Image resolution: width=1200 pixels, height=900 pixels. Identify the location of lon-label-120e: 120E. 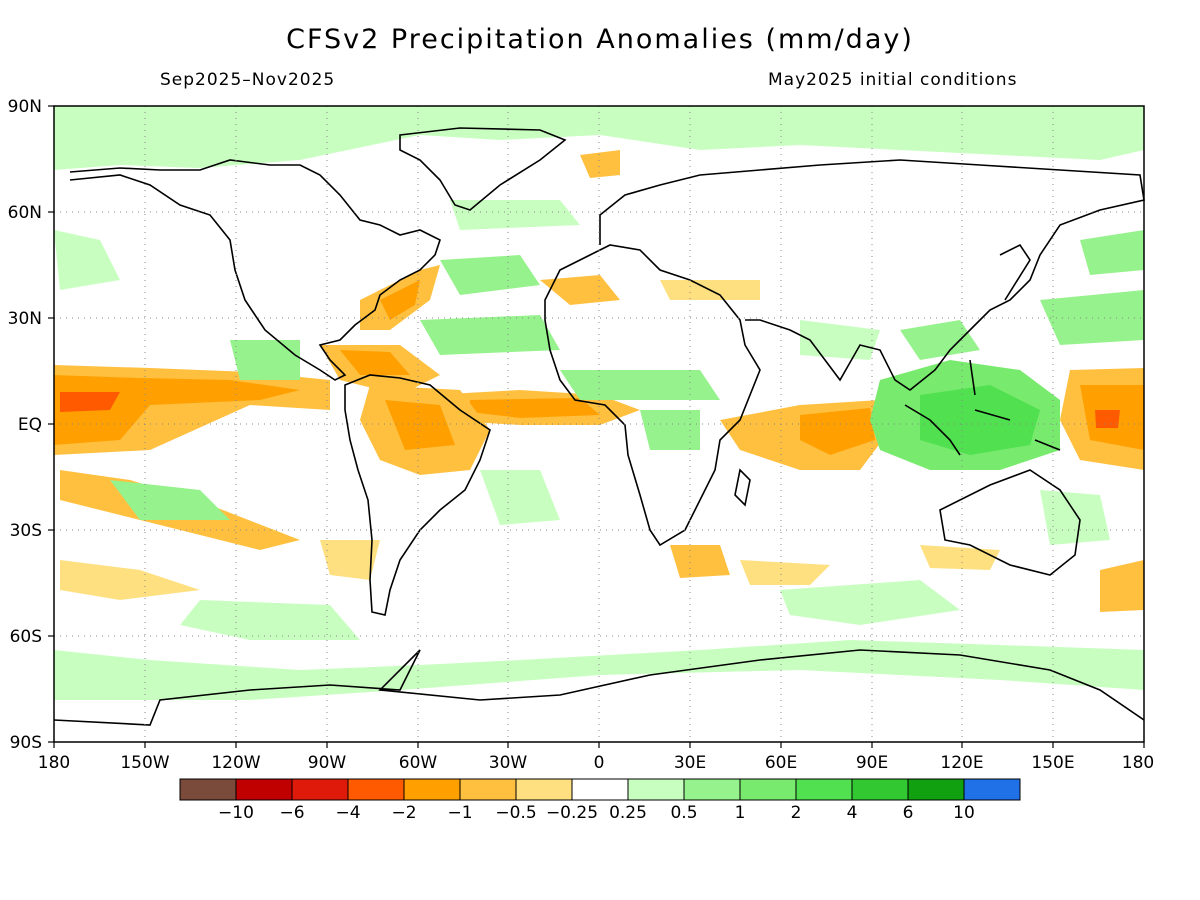
(961, 763).